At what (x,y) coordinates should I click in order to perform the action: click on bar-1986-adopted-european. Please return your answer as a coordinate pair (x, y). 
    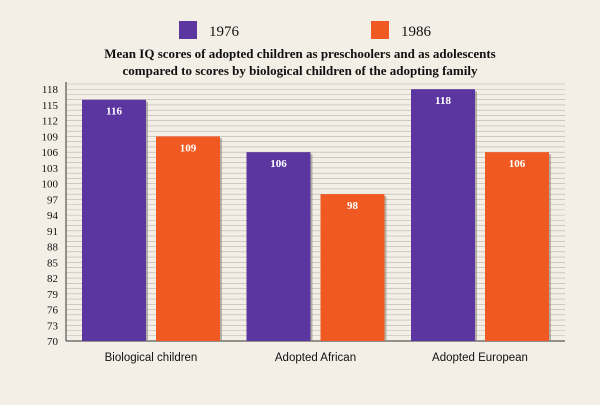
    Looking at the image, I should click on (517, 246).